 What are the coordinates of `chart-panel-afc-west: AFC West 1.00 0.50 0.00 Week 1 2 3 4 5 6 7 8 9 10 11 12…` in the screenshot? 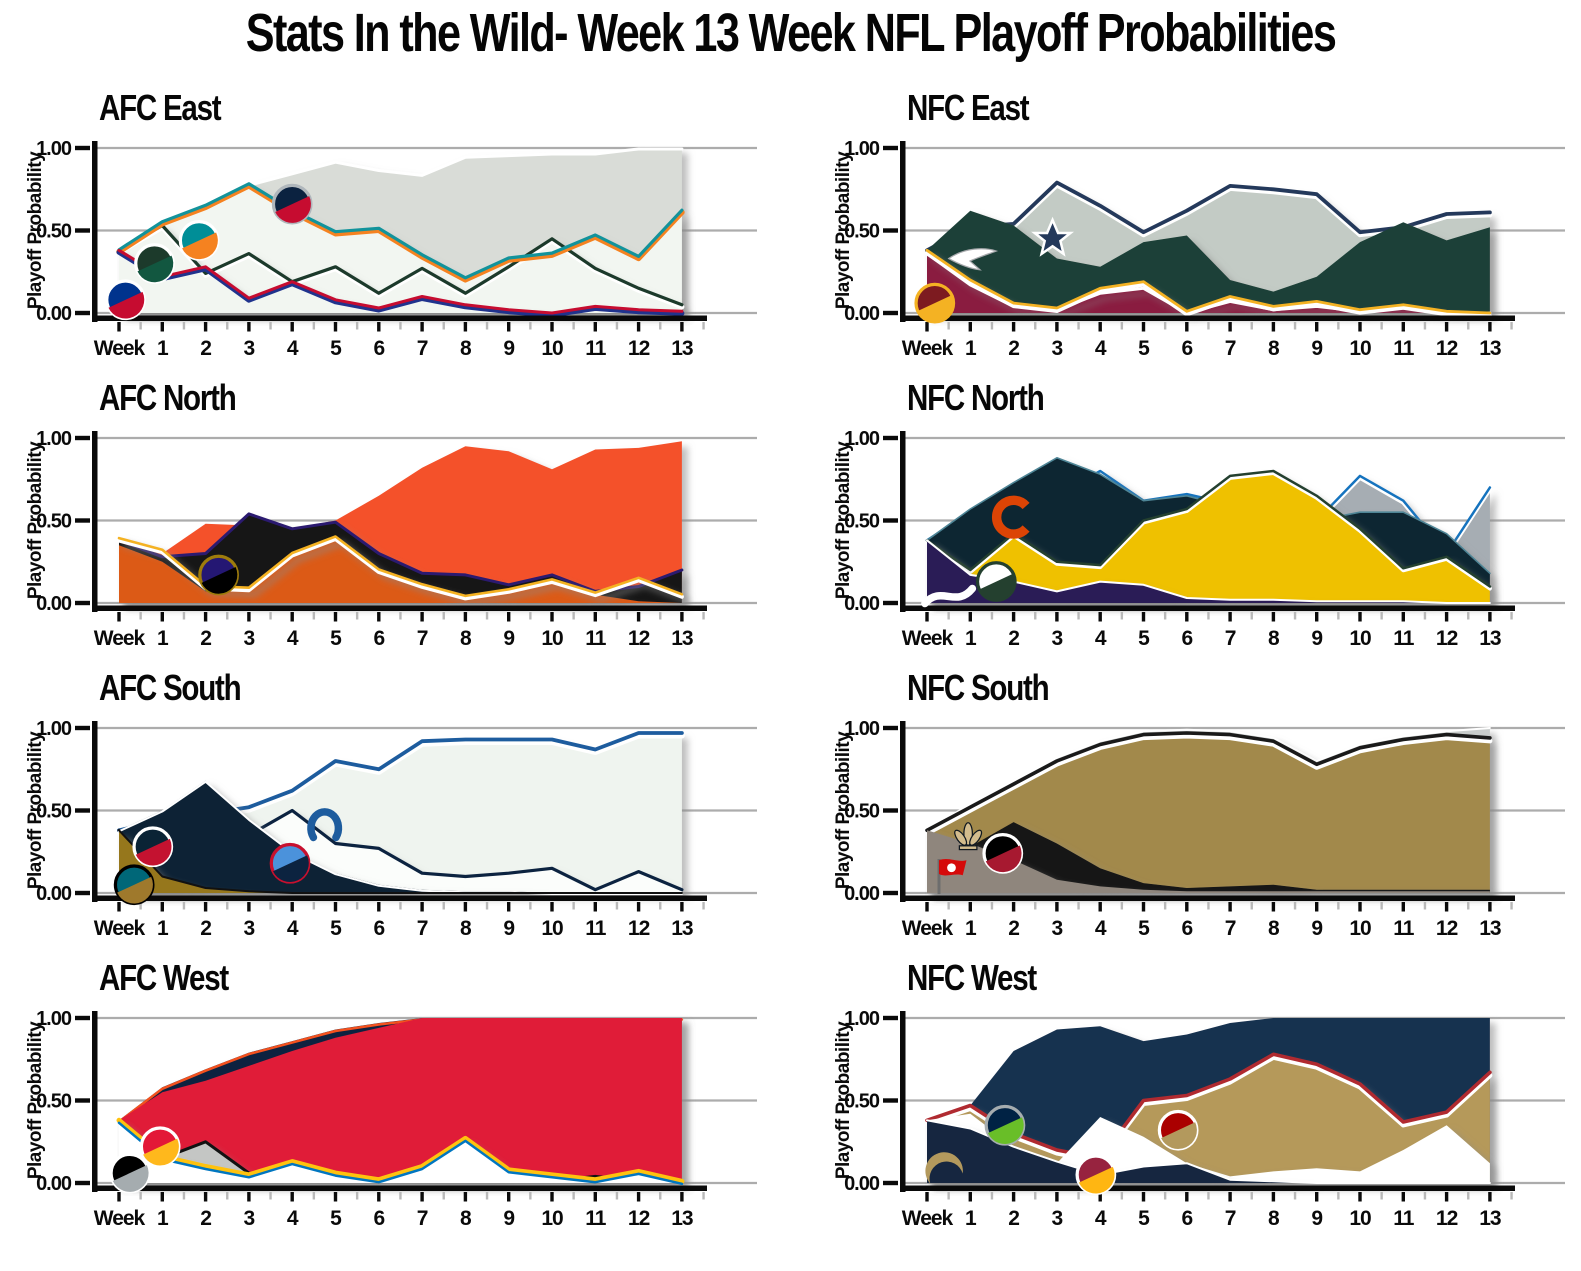 It's located at (395, 1100).